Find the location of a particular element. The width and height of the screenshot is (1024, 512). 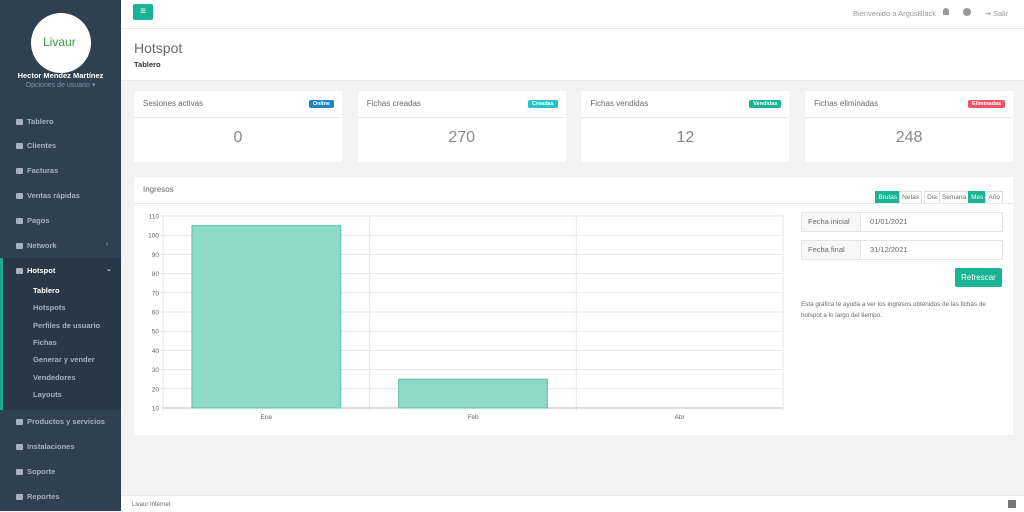

user-options-text: Opciones de usuario is located at coordinates (57, 85).